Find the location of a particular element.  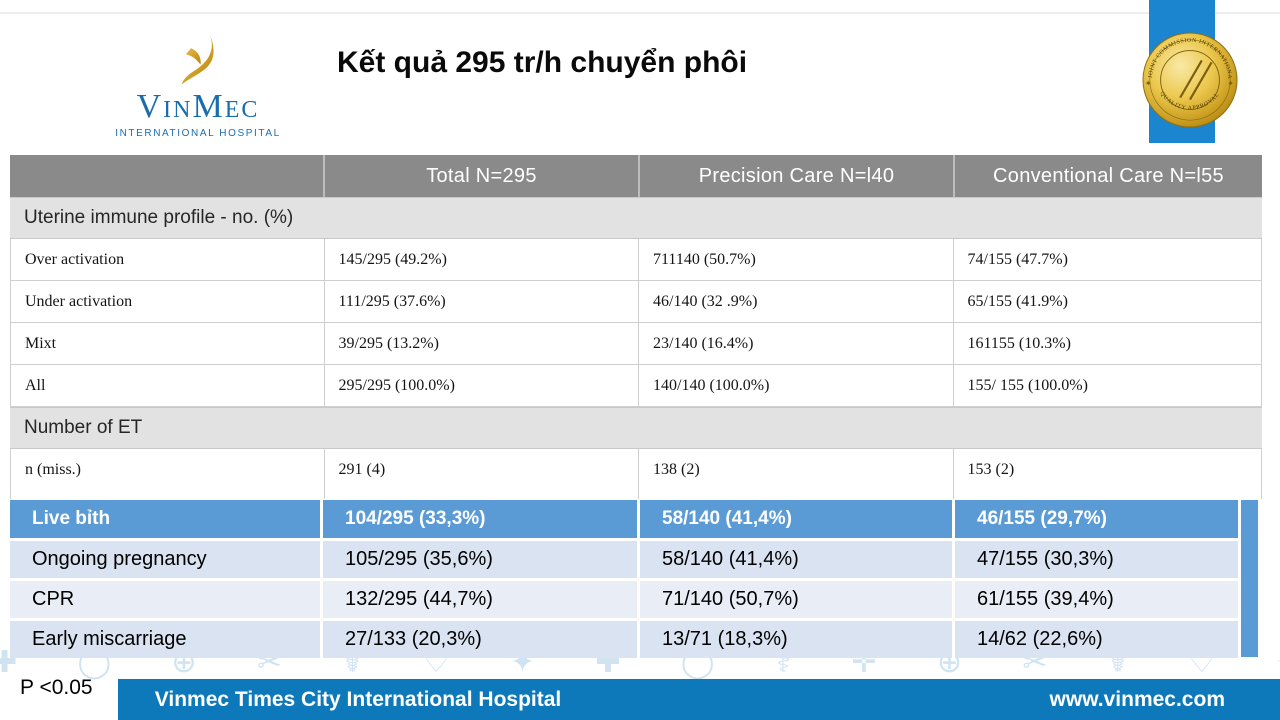

overlay-table-edge-bar is located at coordinates (1249, 578).